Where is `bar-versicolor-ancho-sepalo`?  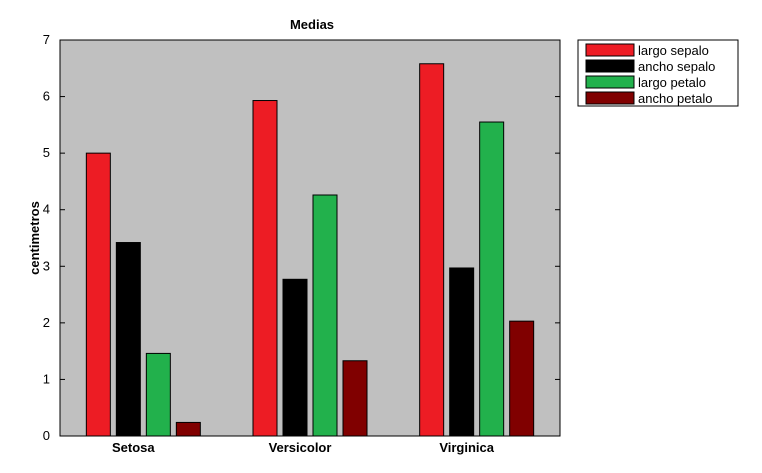
bar-versicolor-ancho-sepalo is located at coordinates (295, 357).